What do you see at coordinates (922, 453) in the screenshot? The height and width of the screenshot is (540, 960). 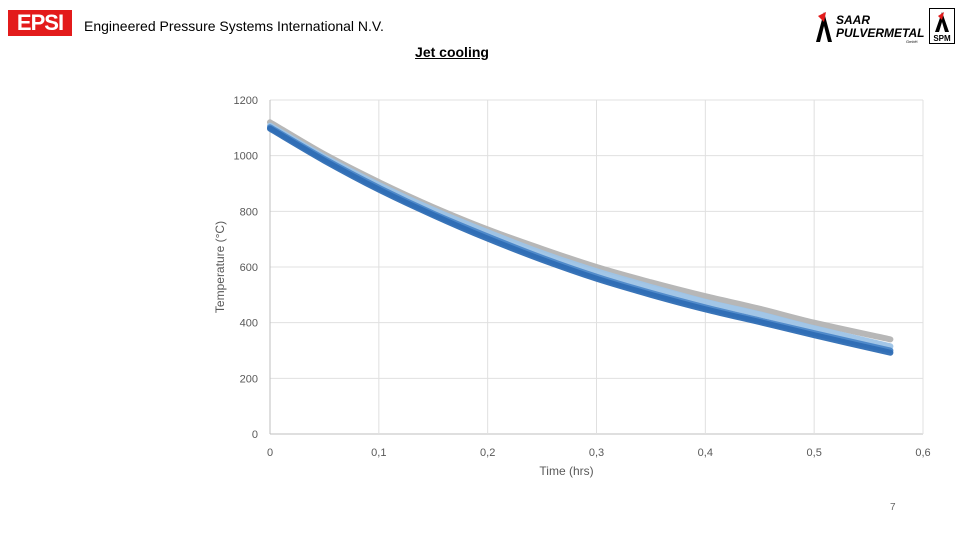 I see `x-tick-label: 0,6` at bounding box center [922, 453].